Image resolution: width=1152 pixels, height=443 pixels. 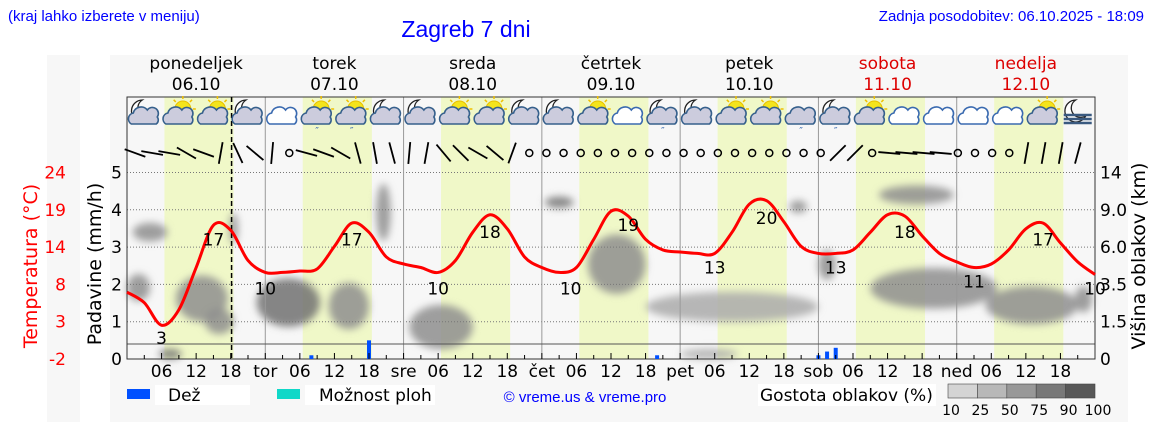 What do you see at coordinates (1026, 85) in the screenshot?
I see `day-date: 12.10` at bounding box center [1026, 85].